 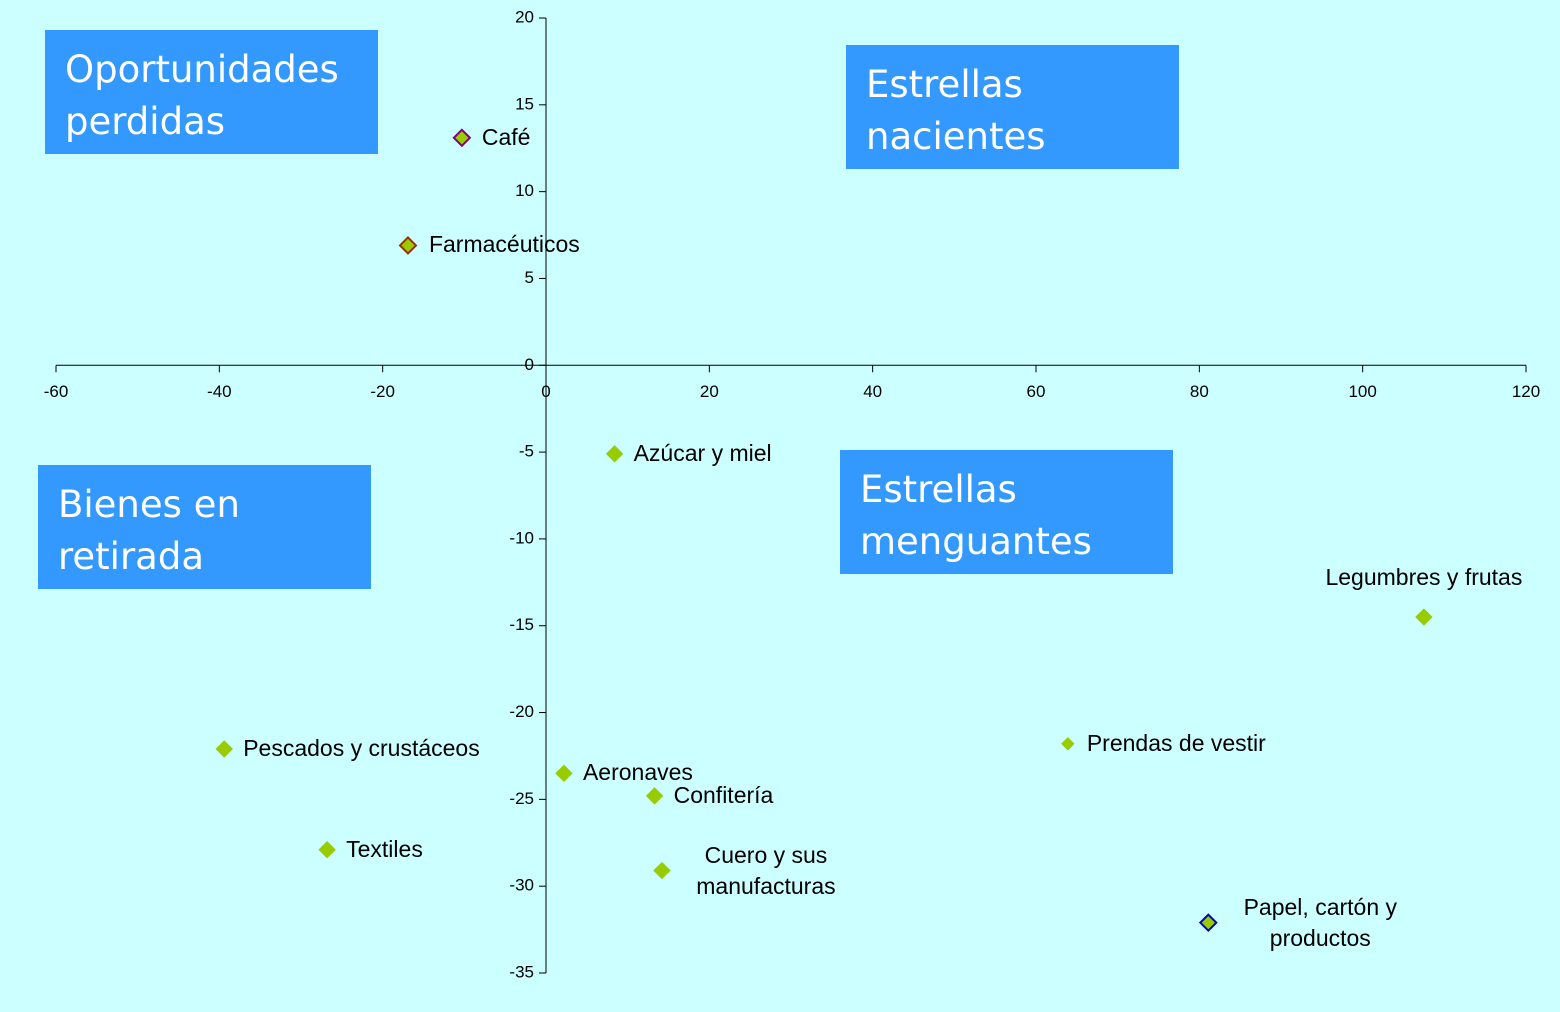 I want to click on point-label: Confitería, so click(x=723, y=794).